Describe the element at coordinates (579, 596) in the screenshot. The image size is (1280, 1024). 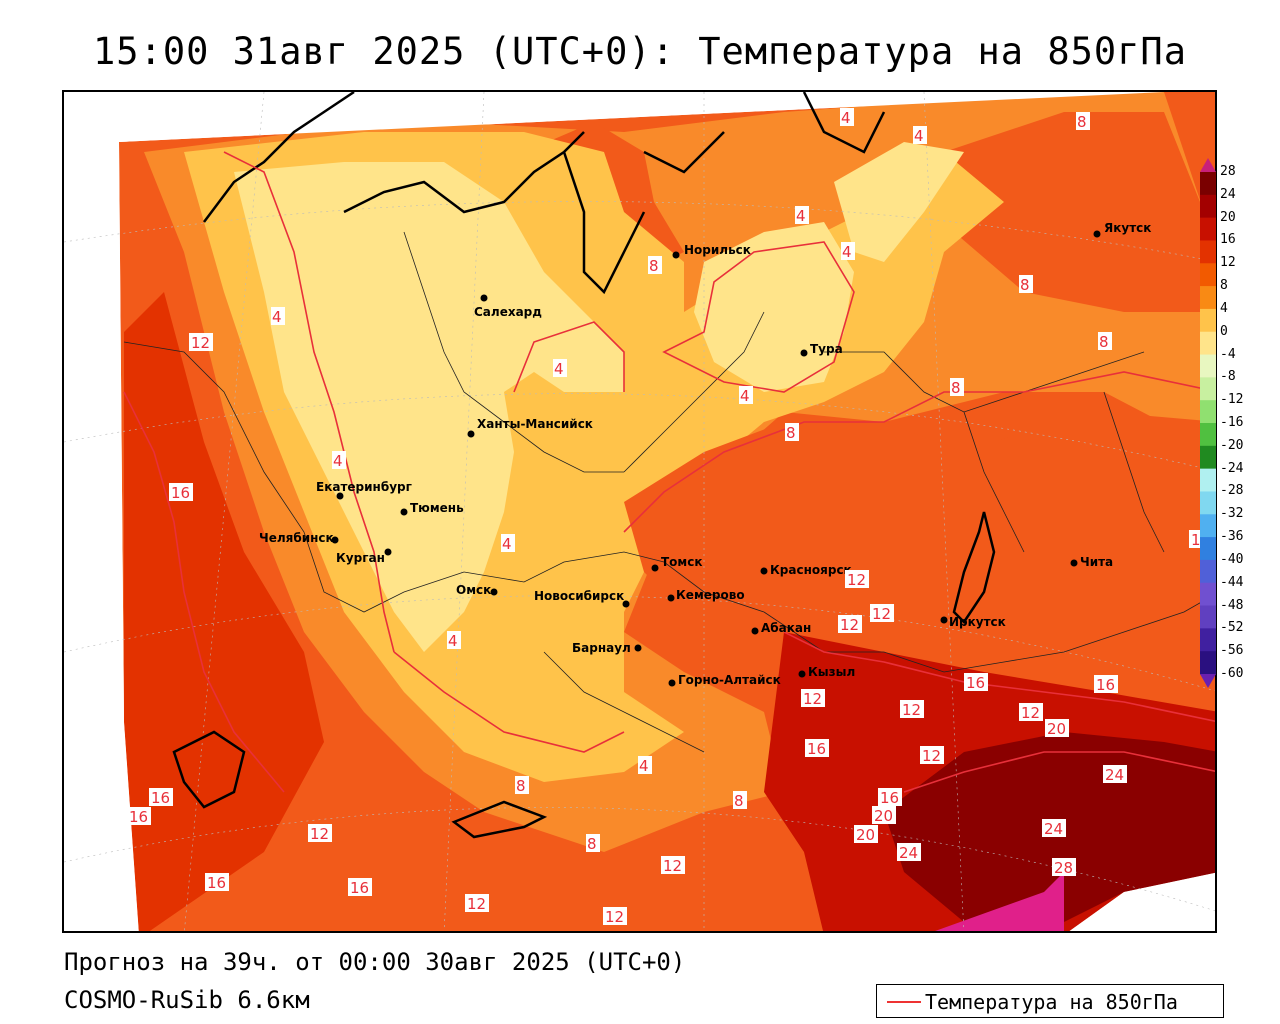
I see `svg-text: Новосибирск` at that location.